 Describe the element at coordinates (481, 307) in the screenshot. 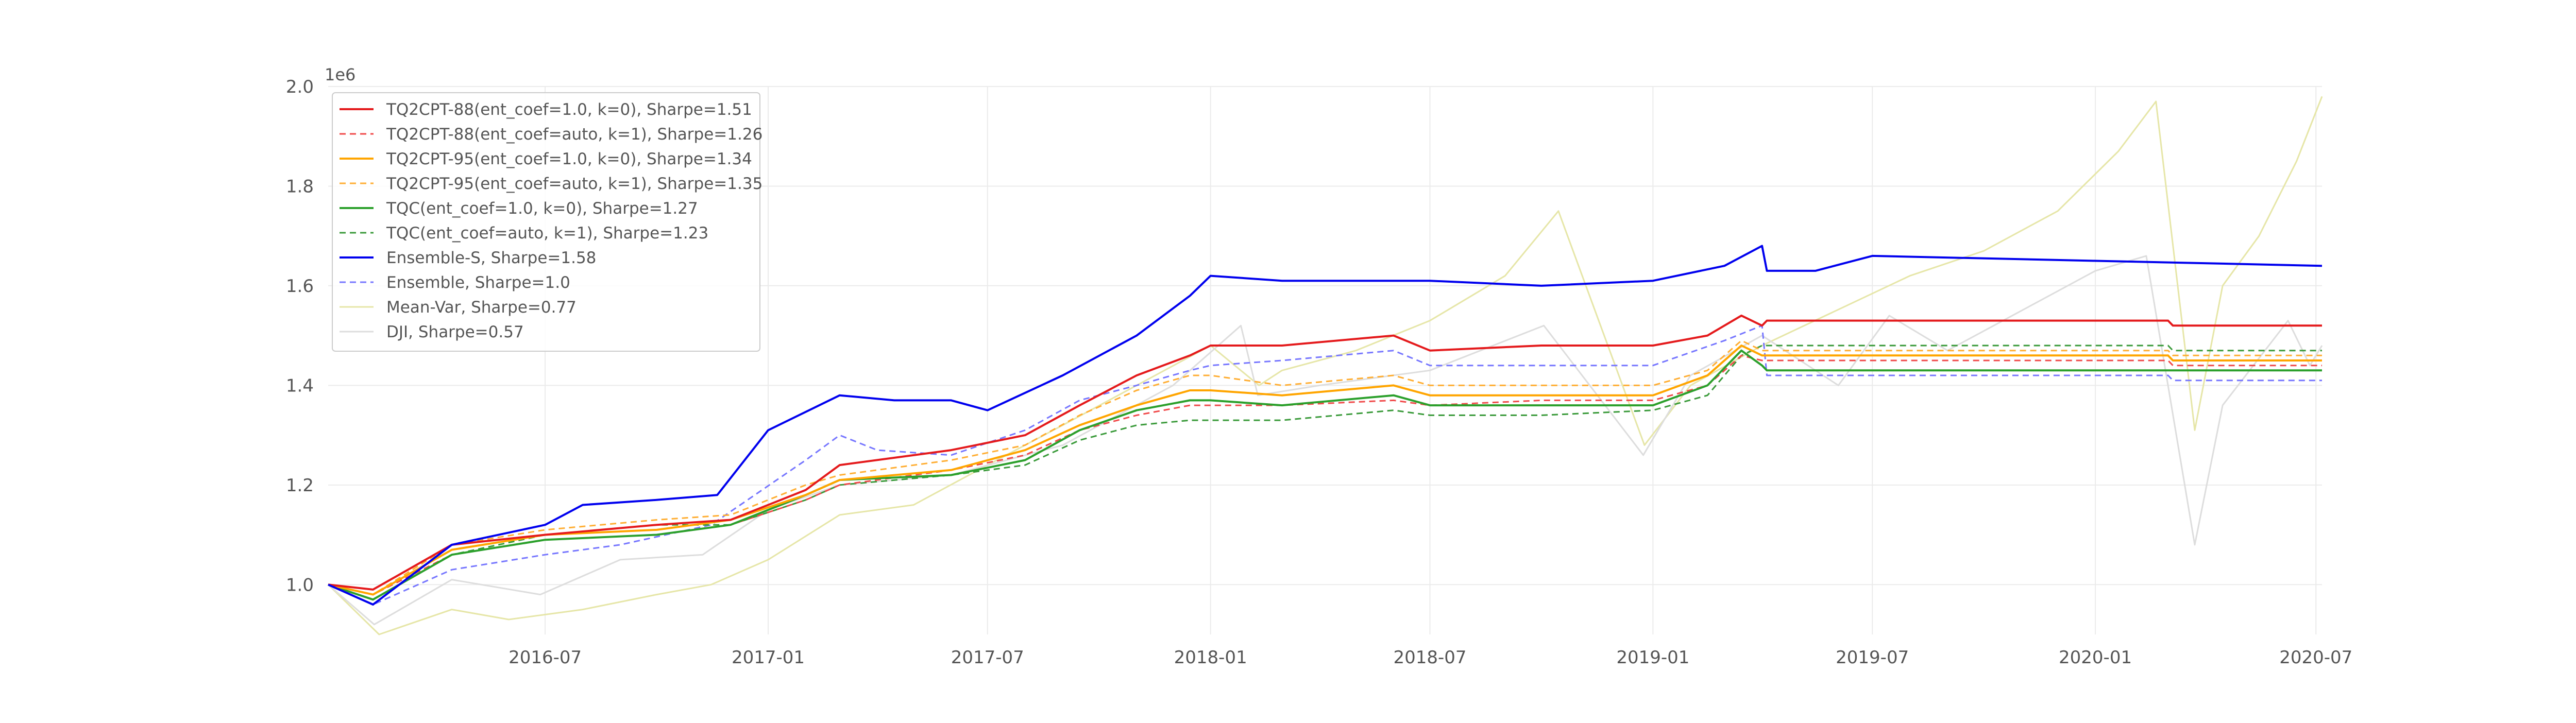

I see `legend-label: Mean-Var, Sharpe=0.77` at that location.